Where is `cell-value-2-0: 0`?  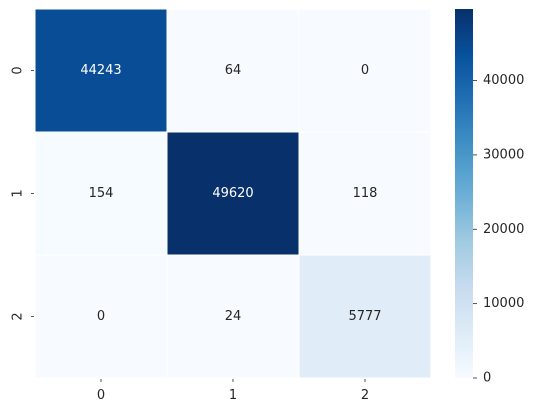
cell-value-2-0: 0 is located at coordinates (101, 316).